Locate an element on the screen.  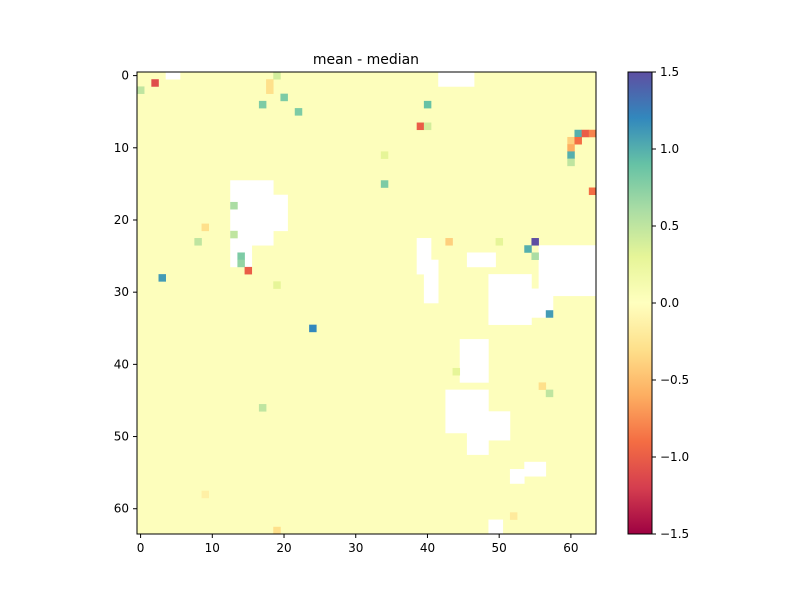
colorbar-tick-label: 1.5 is located at coordinates (669, 72).